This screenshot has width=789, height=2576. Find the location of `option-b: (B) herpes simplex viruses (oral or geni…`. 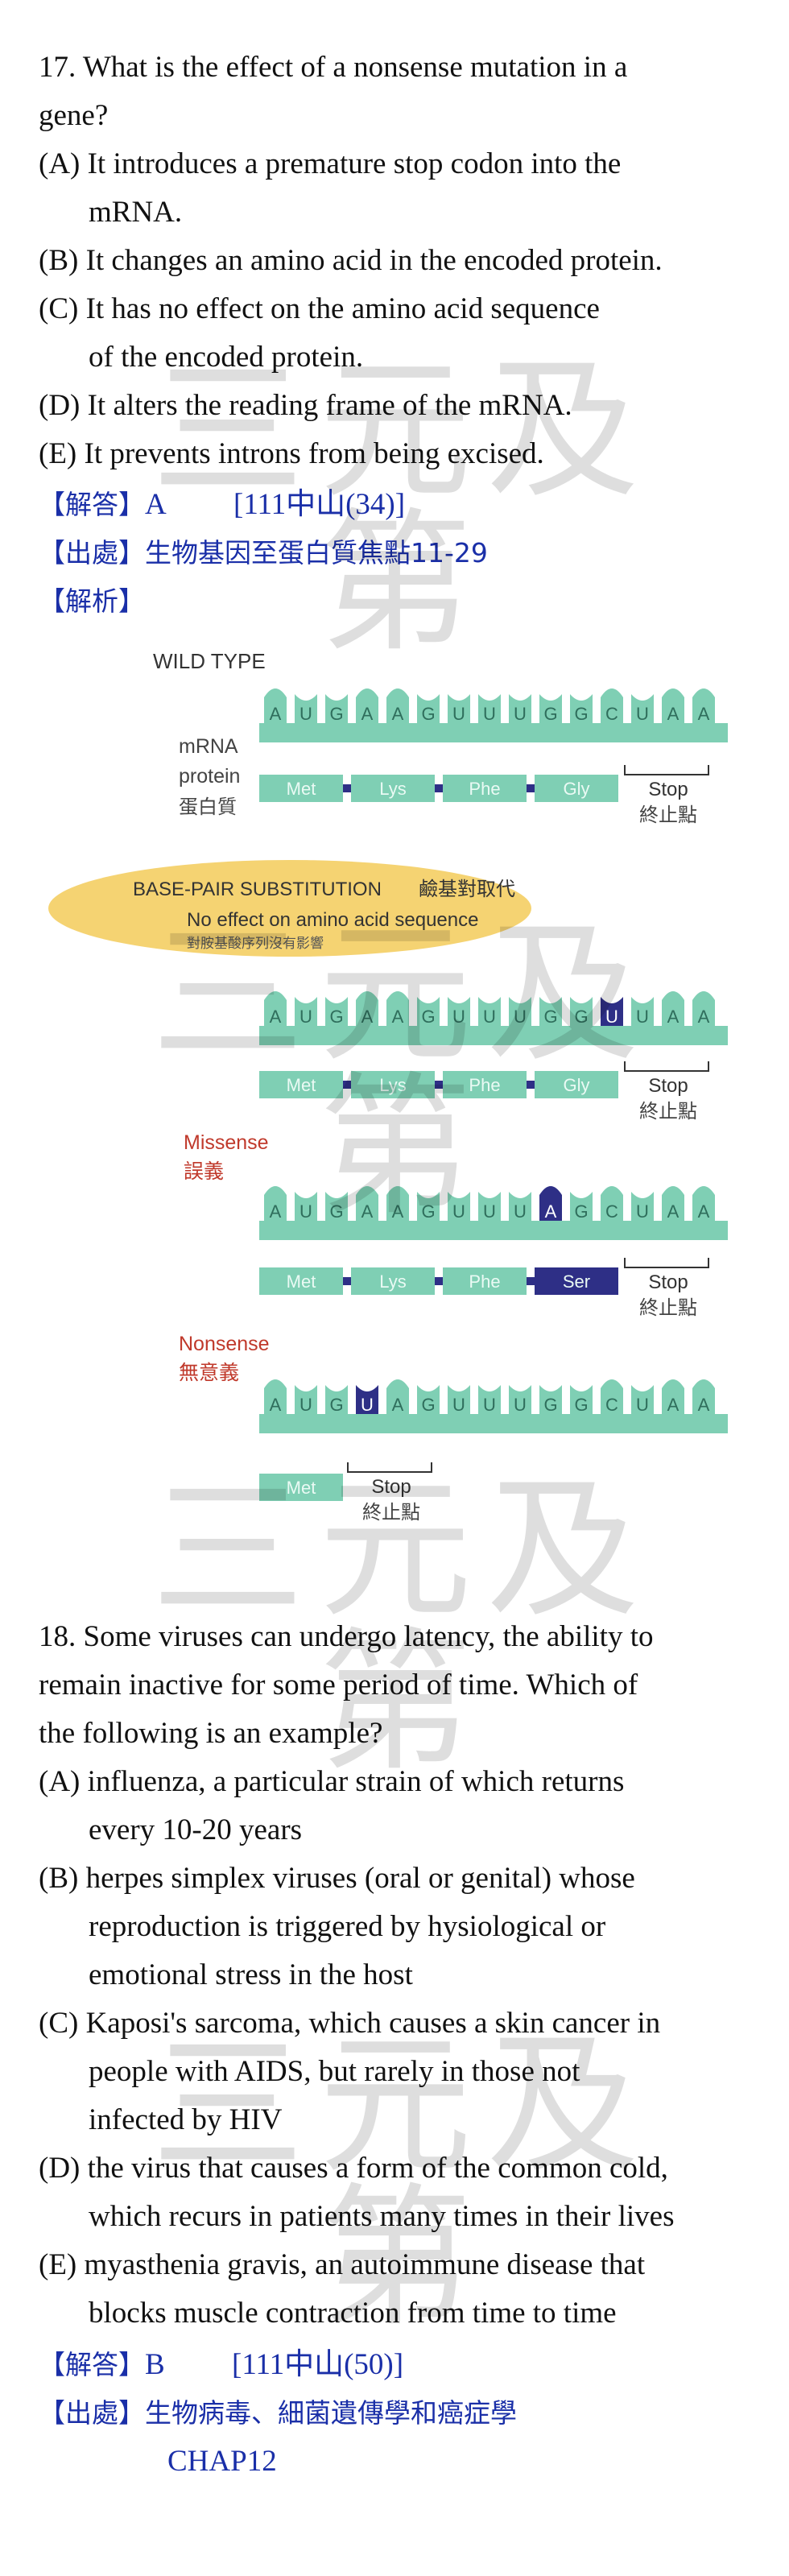

option-b: (B) herpes simplex viruses (oral or geni… is located at coordinates (337, 1879).